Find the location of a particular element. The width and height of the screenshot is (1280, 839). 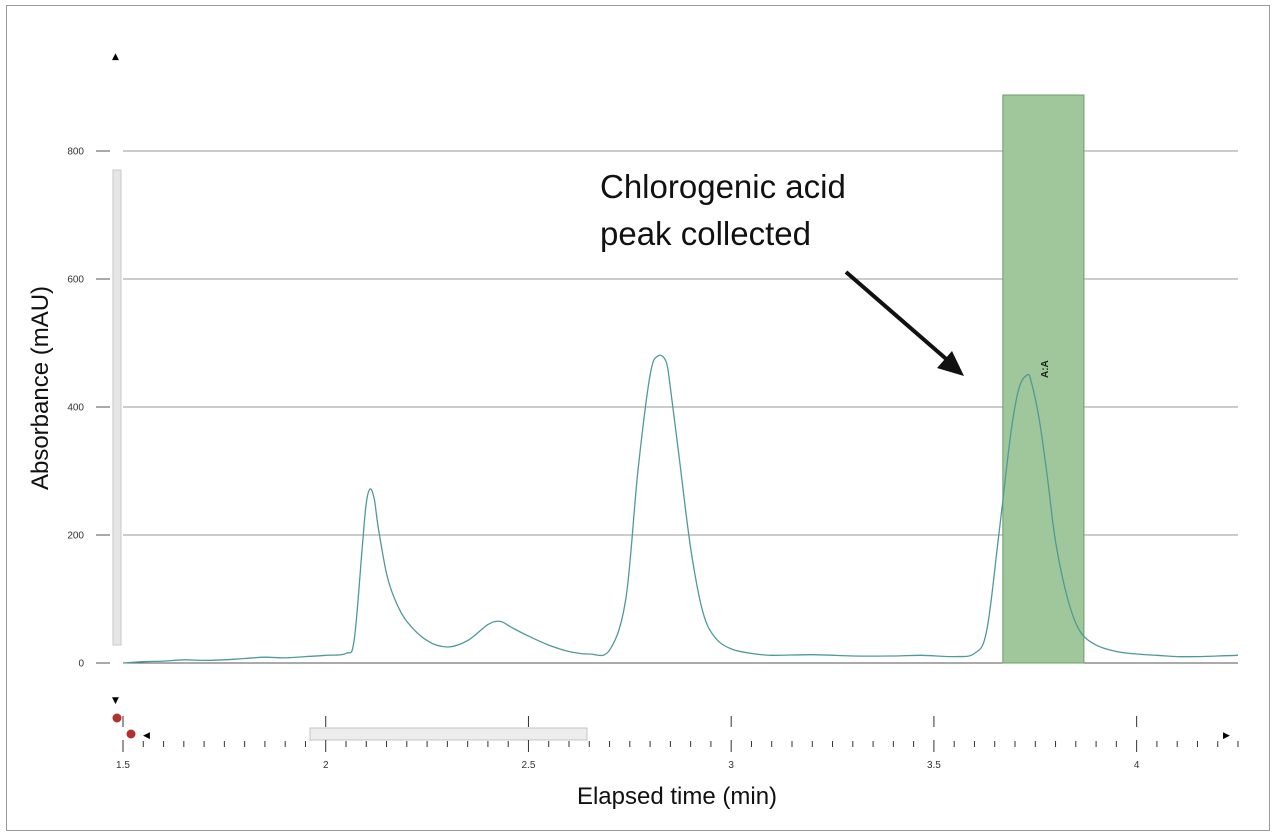

x-tick-label: 2.5 is located at coordinates (529, 765).